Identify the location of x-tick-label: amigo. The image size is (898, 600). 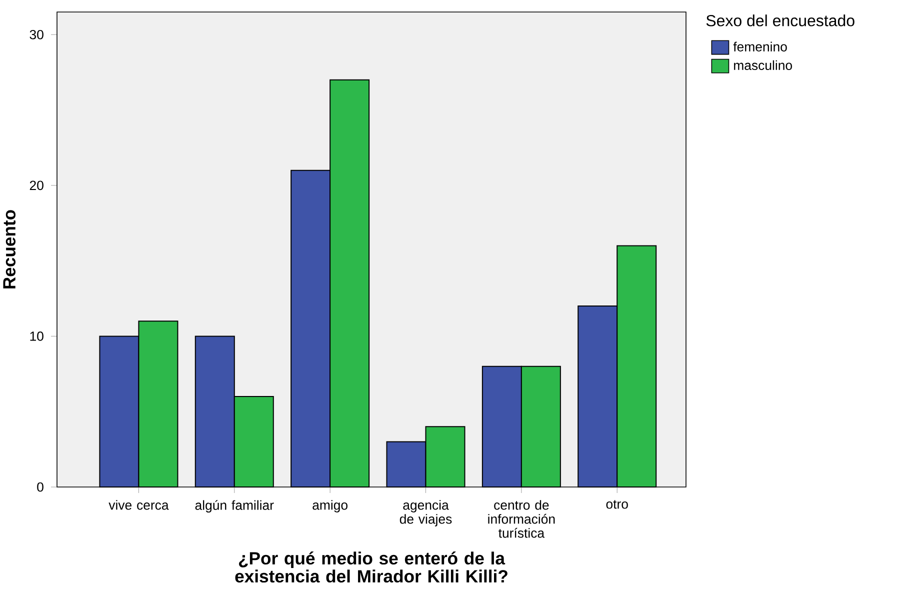
(330, 506).